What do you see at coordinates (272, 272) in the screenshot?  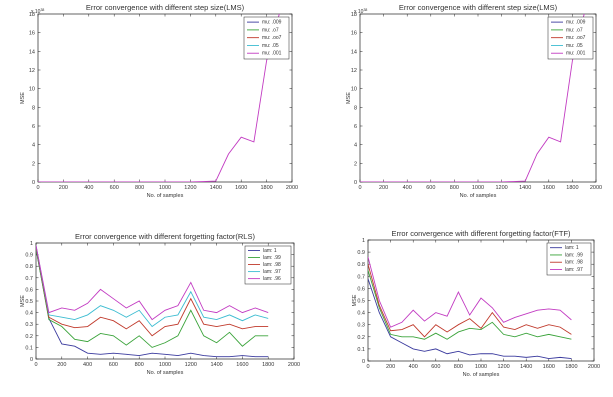 I see `legend-entry: lam: .97` at bounding box center [272, 272].